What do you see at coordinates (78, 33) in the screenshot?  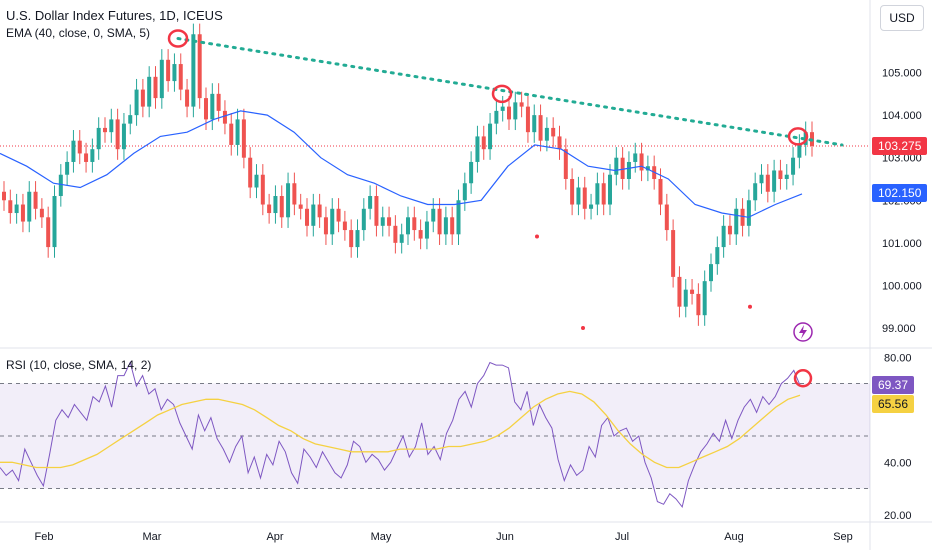 I see `ema-legend: EMA (40, close, 0, SMA, 5)` at bounding box center [78, 33].